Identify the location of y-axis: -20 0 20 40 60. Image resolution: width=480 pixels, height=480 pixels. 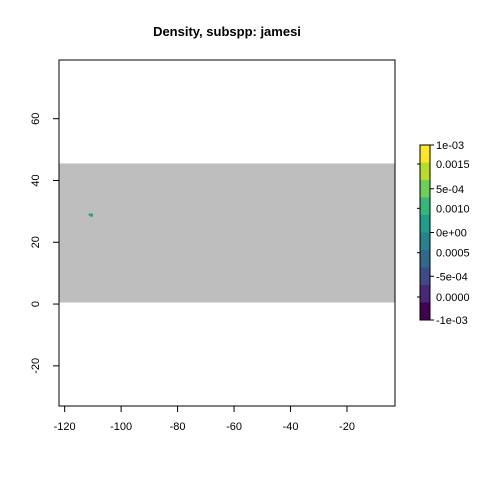
(45, 243).